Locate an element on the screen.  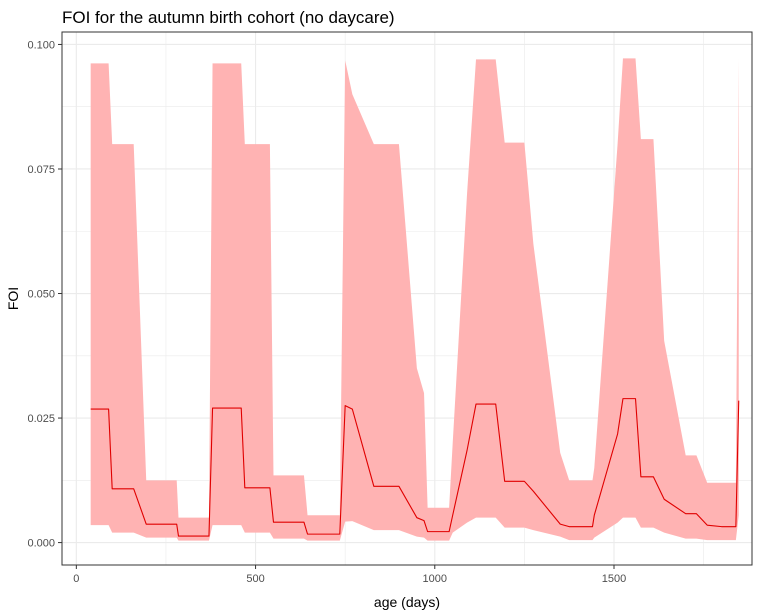
y-axis: 0.000 0.025 0.050 0.075 0.100 is located at coordinates (44, 294).